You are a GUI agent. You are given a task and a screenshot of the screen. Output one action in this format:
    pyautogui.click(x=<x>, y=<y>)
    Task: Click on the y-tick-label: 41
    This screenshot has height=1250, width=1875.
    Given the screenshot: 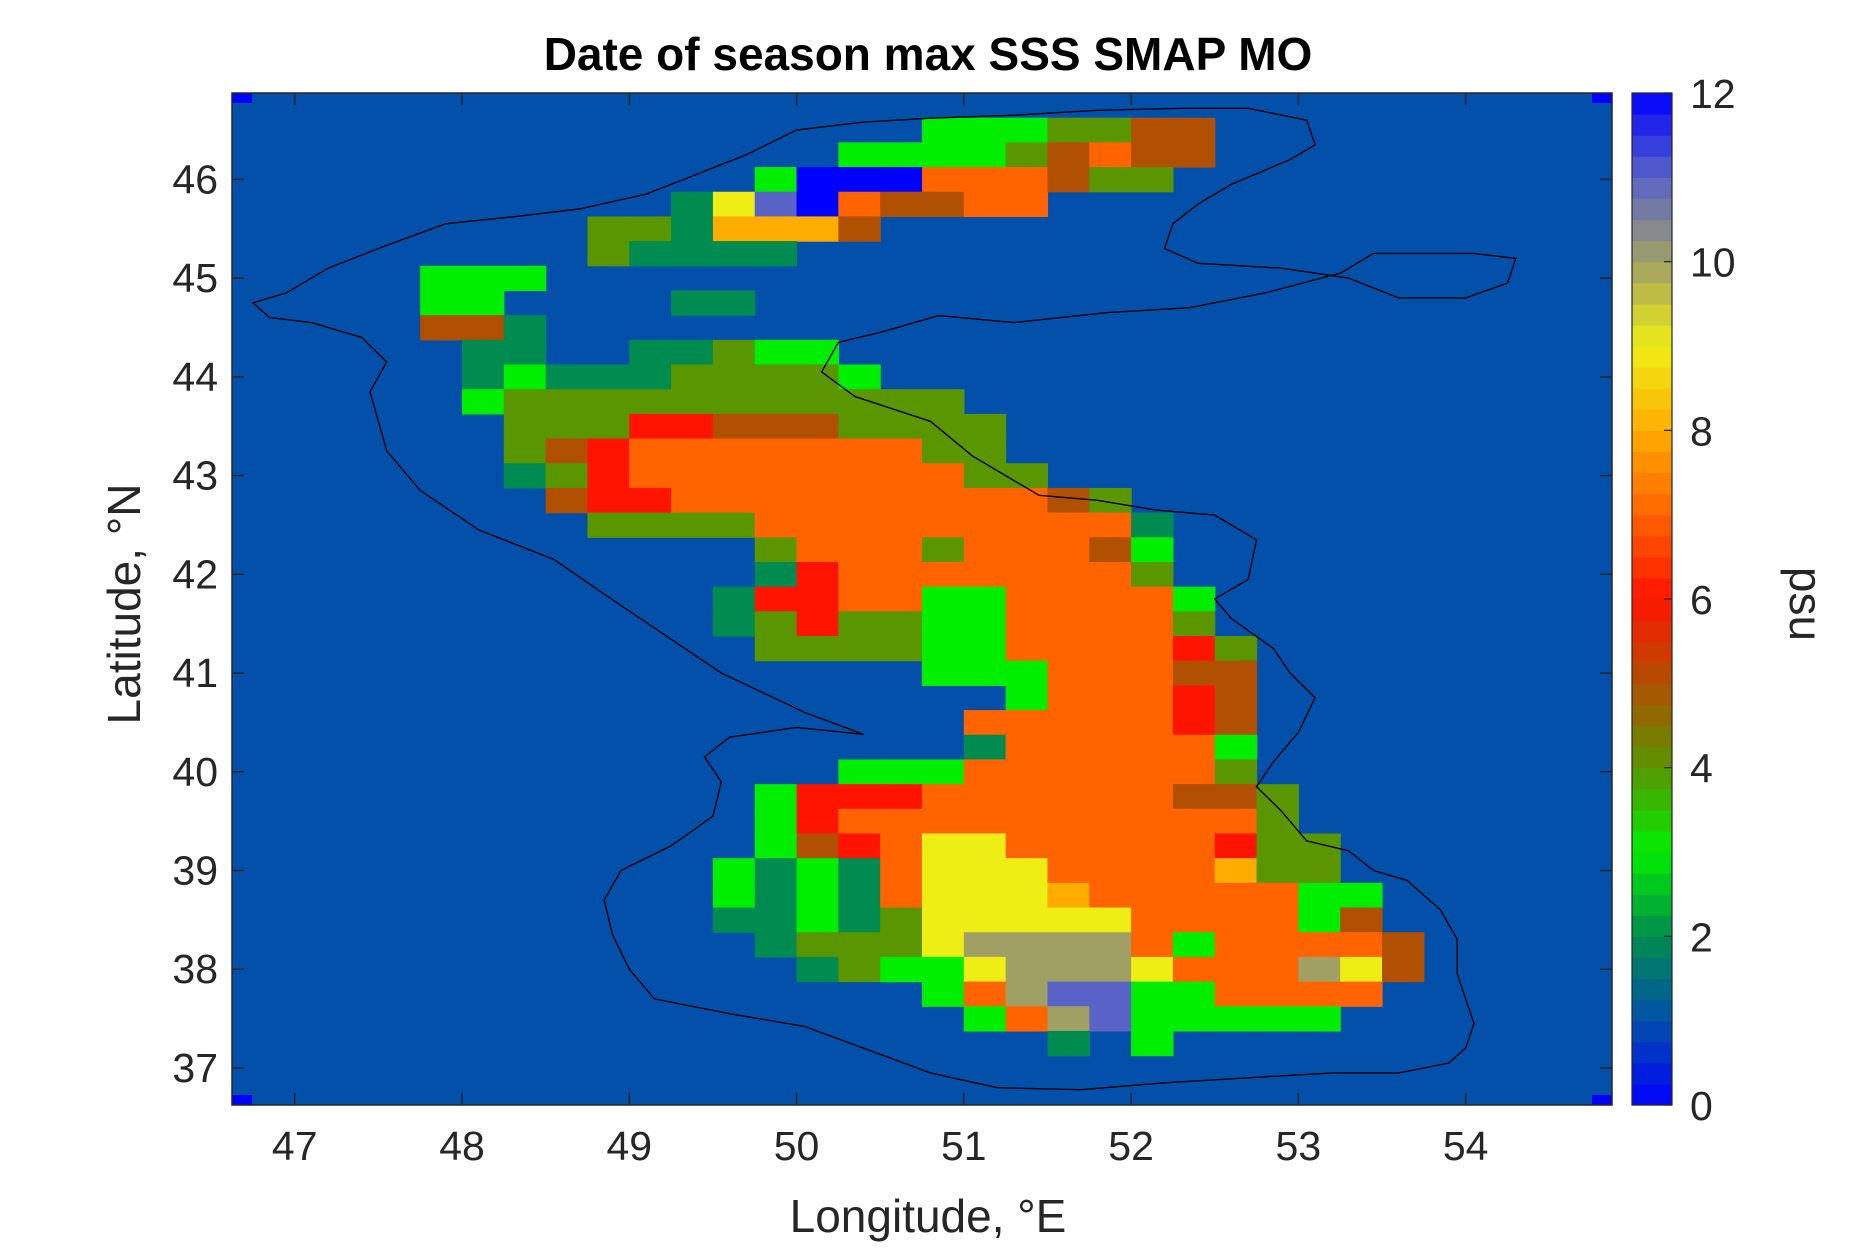 What is the action you would take?
    pyautogui.click(x=195, y=673)
    